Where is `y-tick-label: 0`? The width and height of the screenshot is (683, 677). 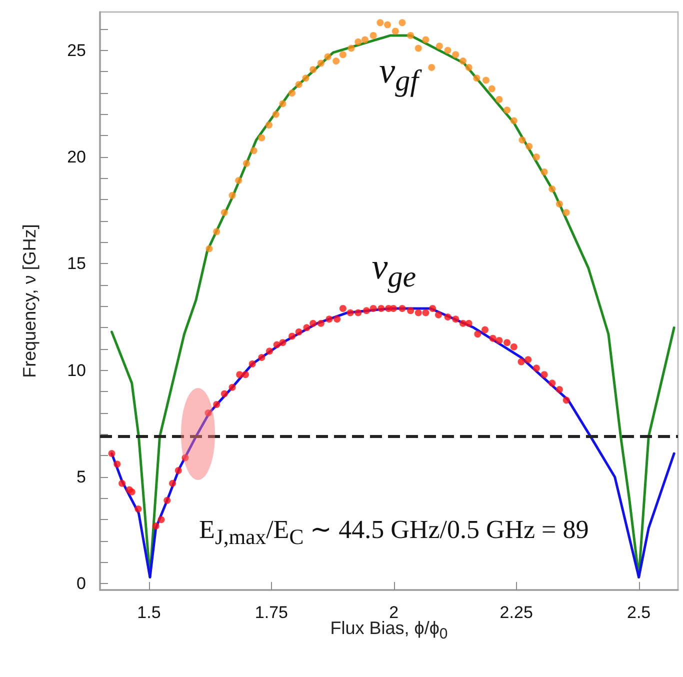 y-tick-label: 0 is located at coordinates (81, 584).